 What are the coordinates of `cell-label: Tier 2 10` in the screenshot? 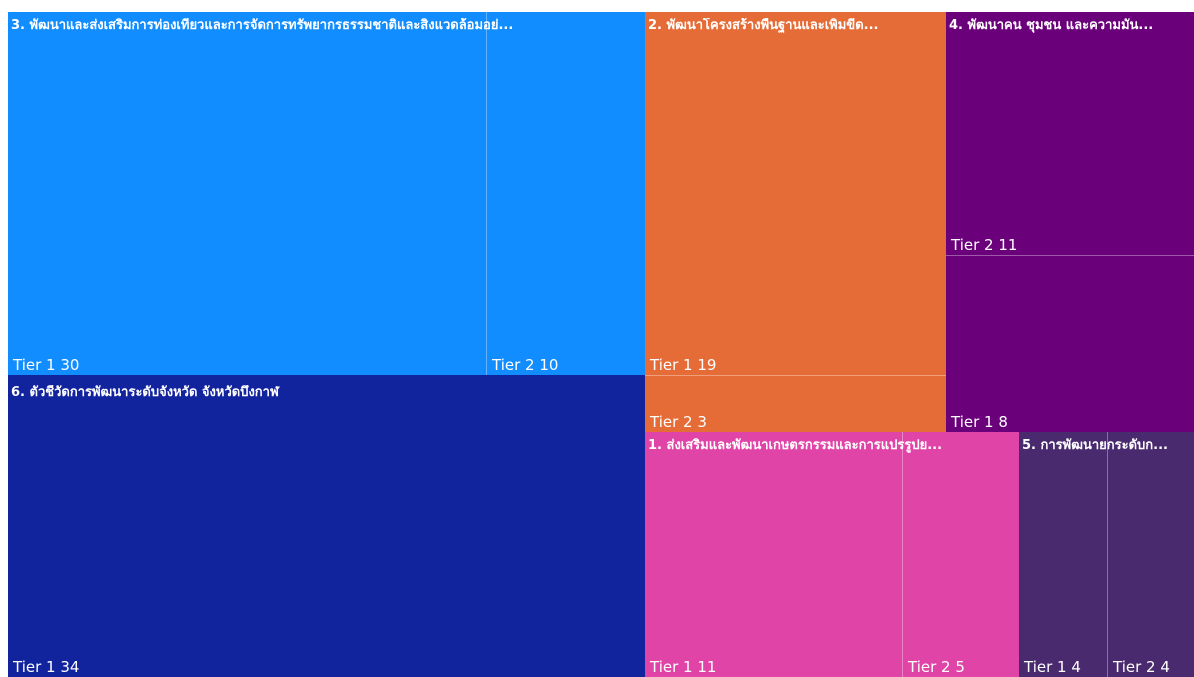 It's located at (525, 365).